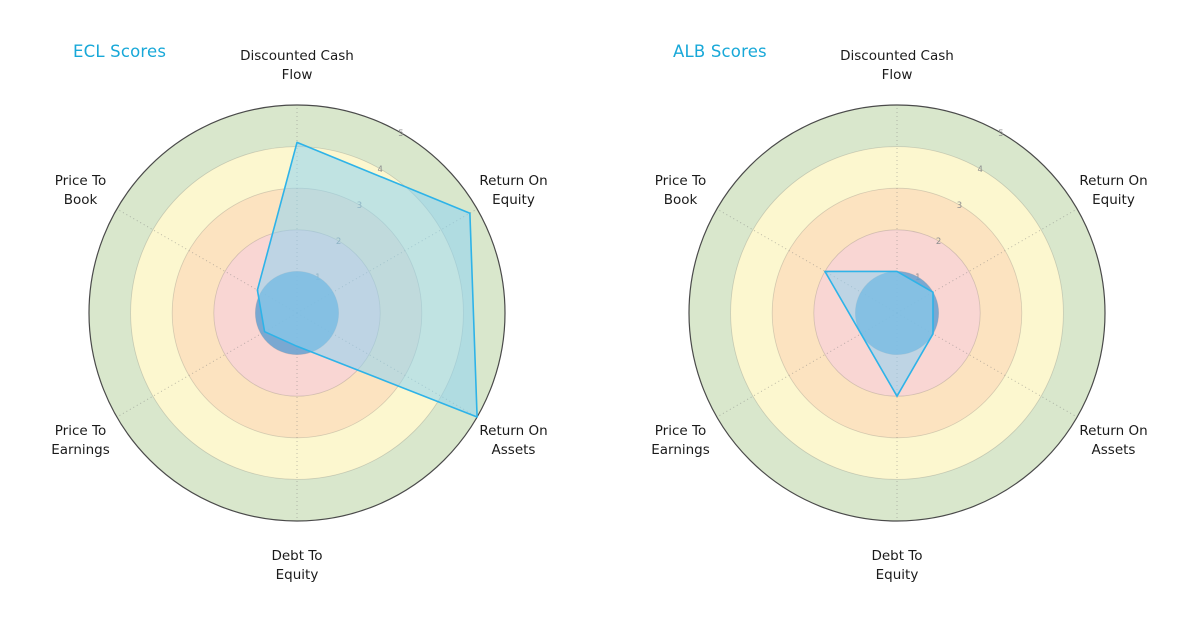 The height and width of the screenshot is (625, 1200). What do you see at coordinates (938, 242) in the screenshot?
I see `radial-tick-label: 2` at bounding box center [938, 242].